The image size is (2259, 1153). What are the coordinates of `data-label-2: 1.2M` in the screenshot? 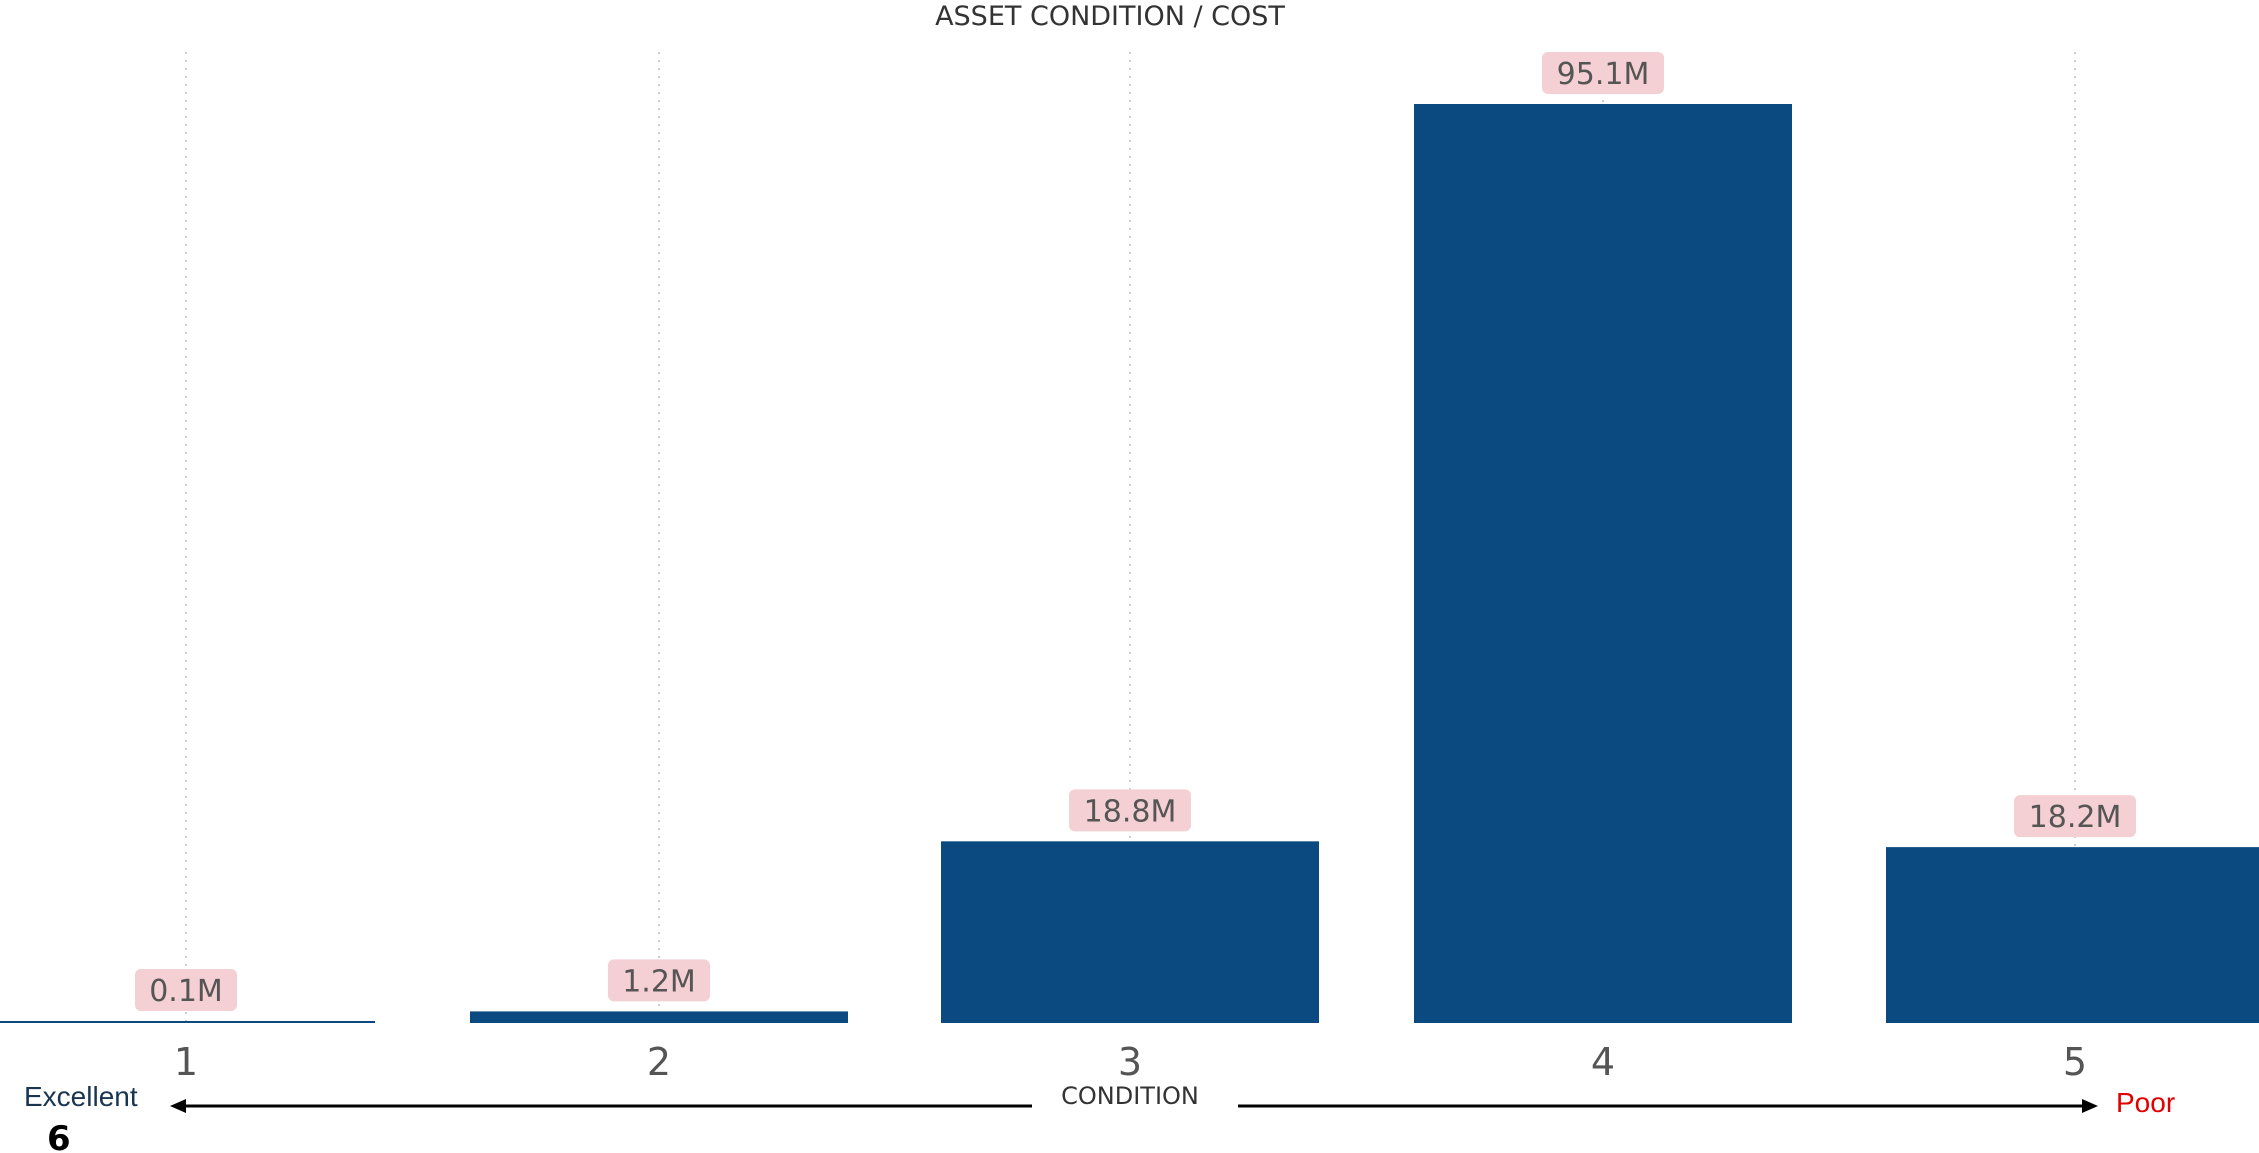 It's located at (659, 981).